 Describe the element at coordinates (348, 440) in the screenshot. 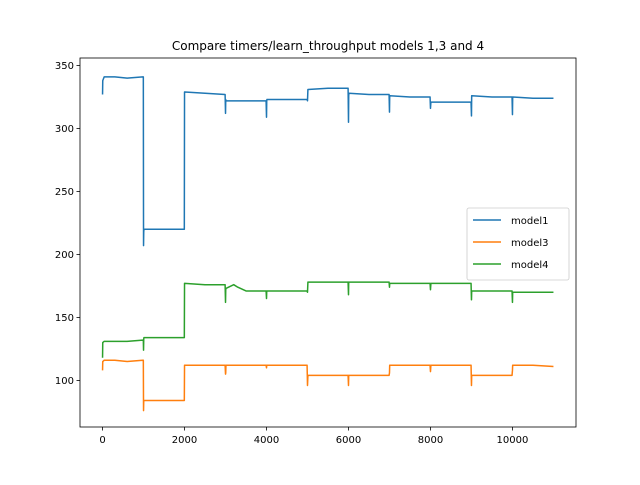

I see `x-tick-label: 6000` at that location.